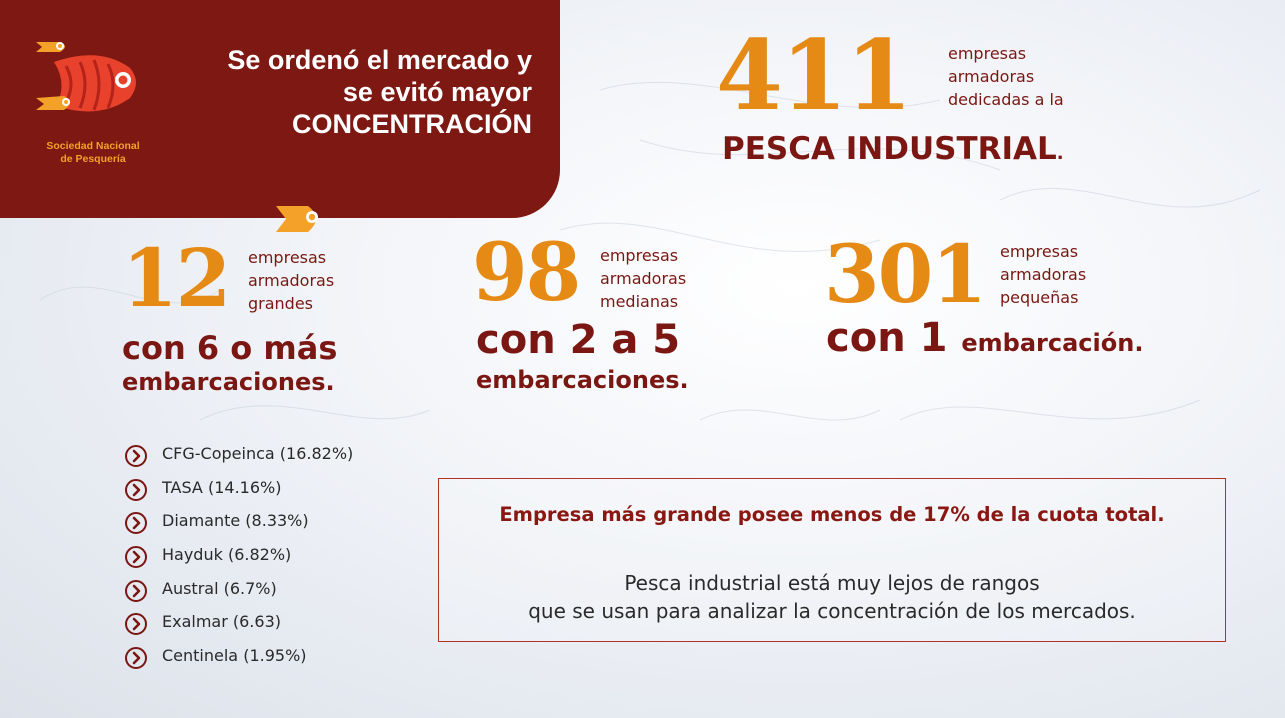 The image size is (1285, 718). What do you see at coordinates (814, 75) in the screenshot?
I see `total-number: 411` at bounding box center [814, 75].